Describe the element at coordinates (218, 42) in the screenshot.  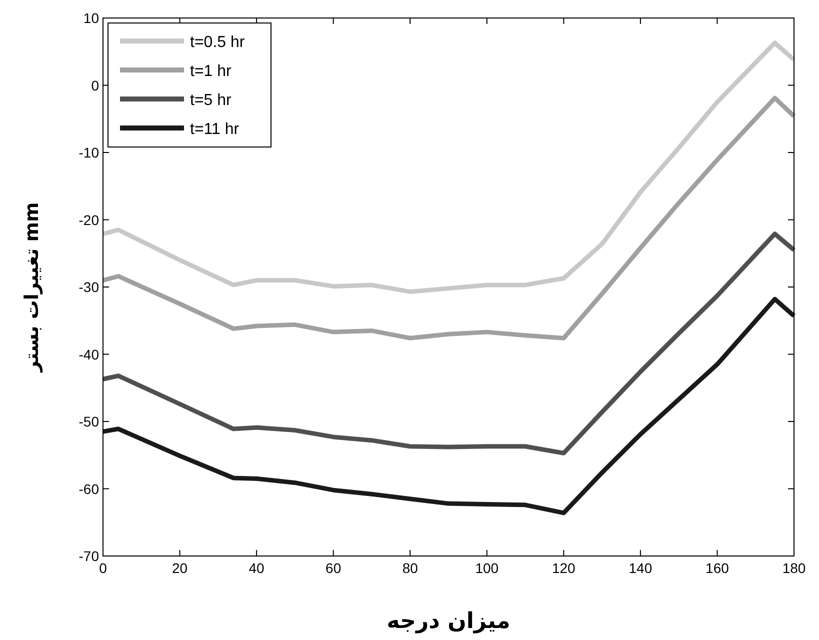
I see `legend-label: t=0.5 hr` at that location.